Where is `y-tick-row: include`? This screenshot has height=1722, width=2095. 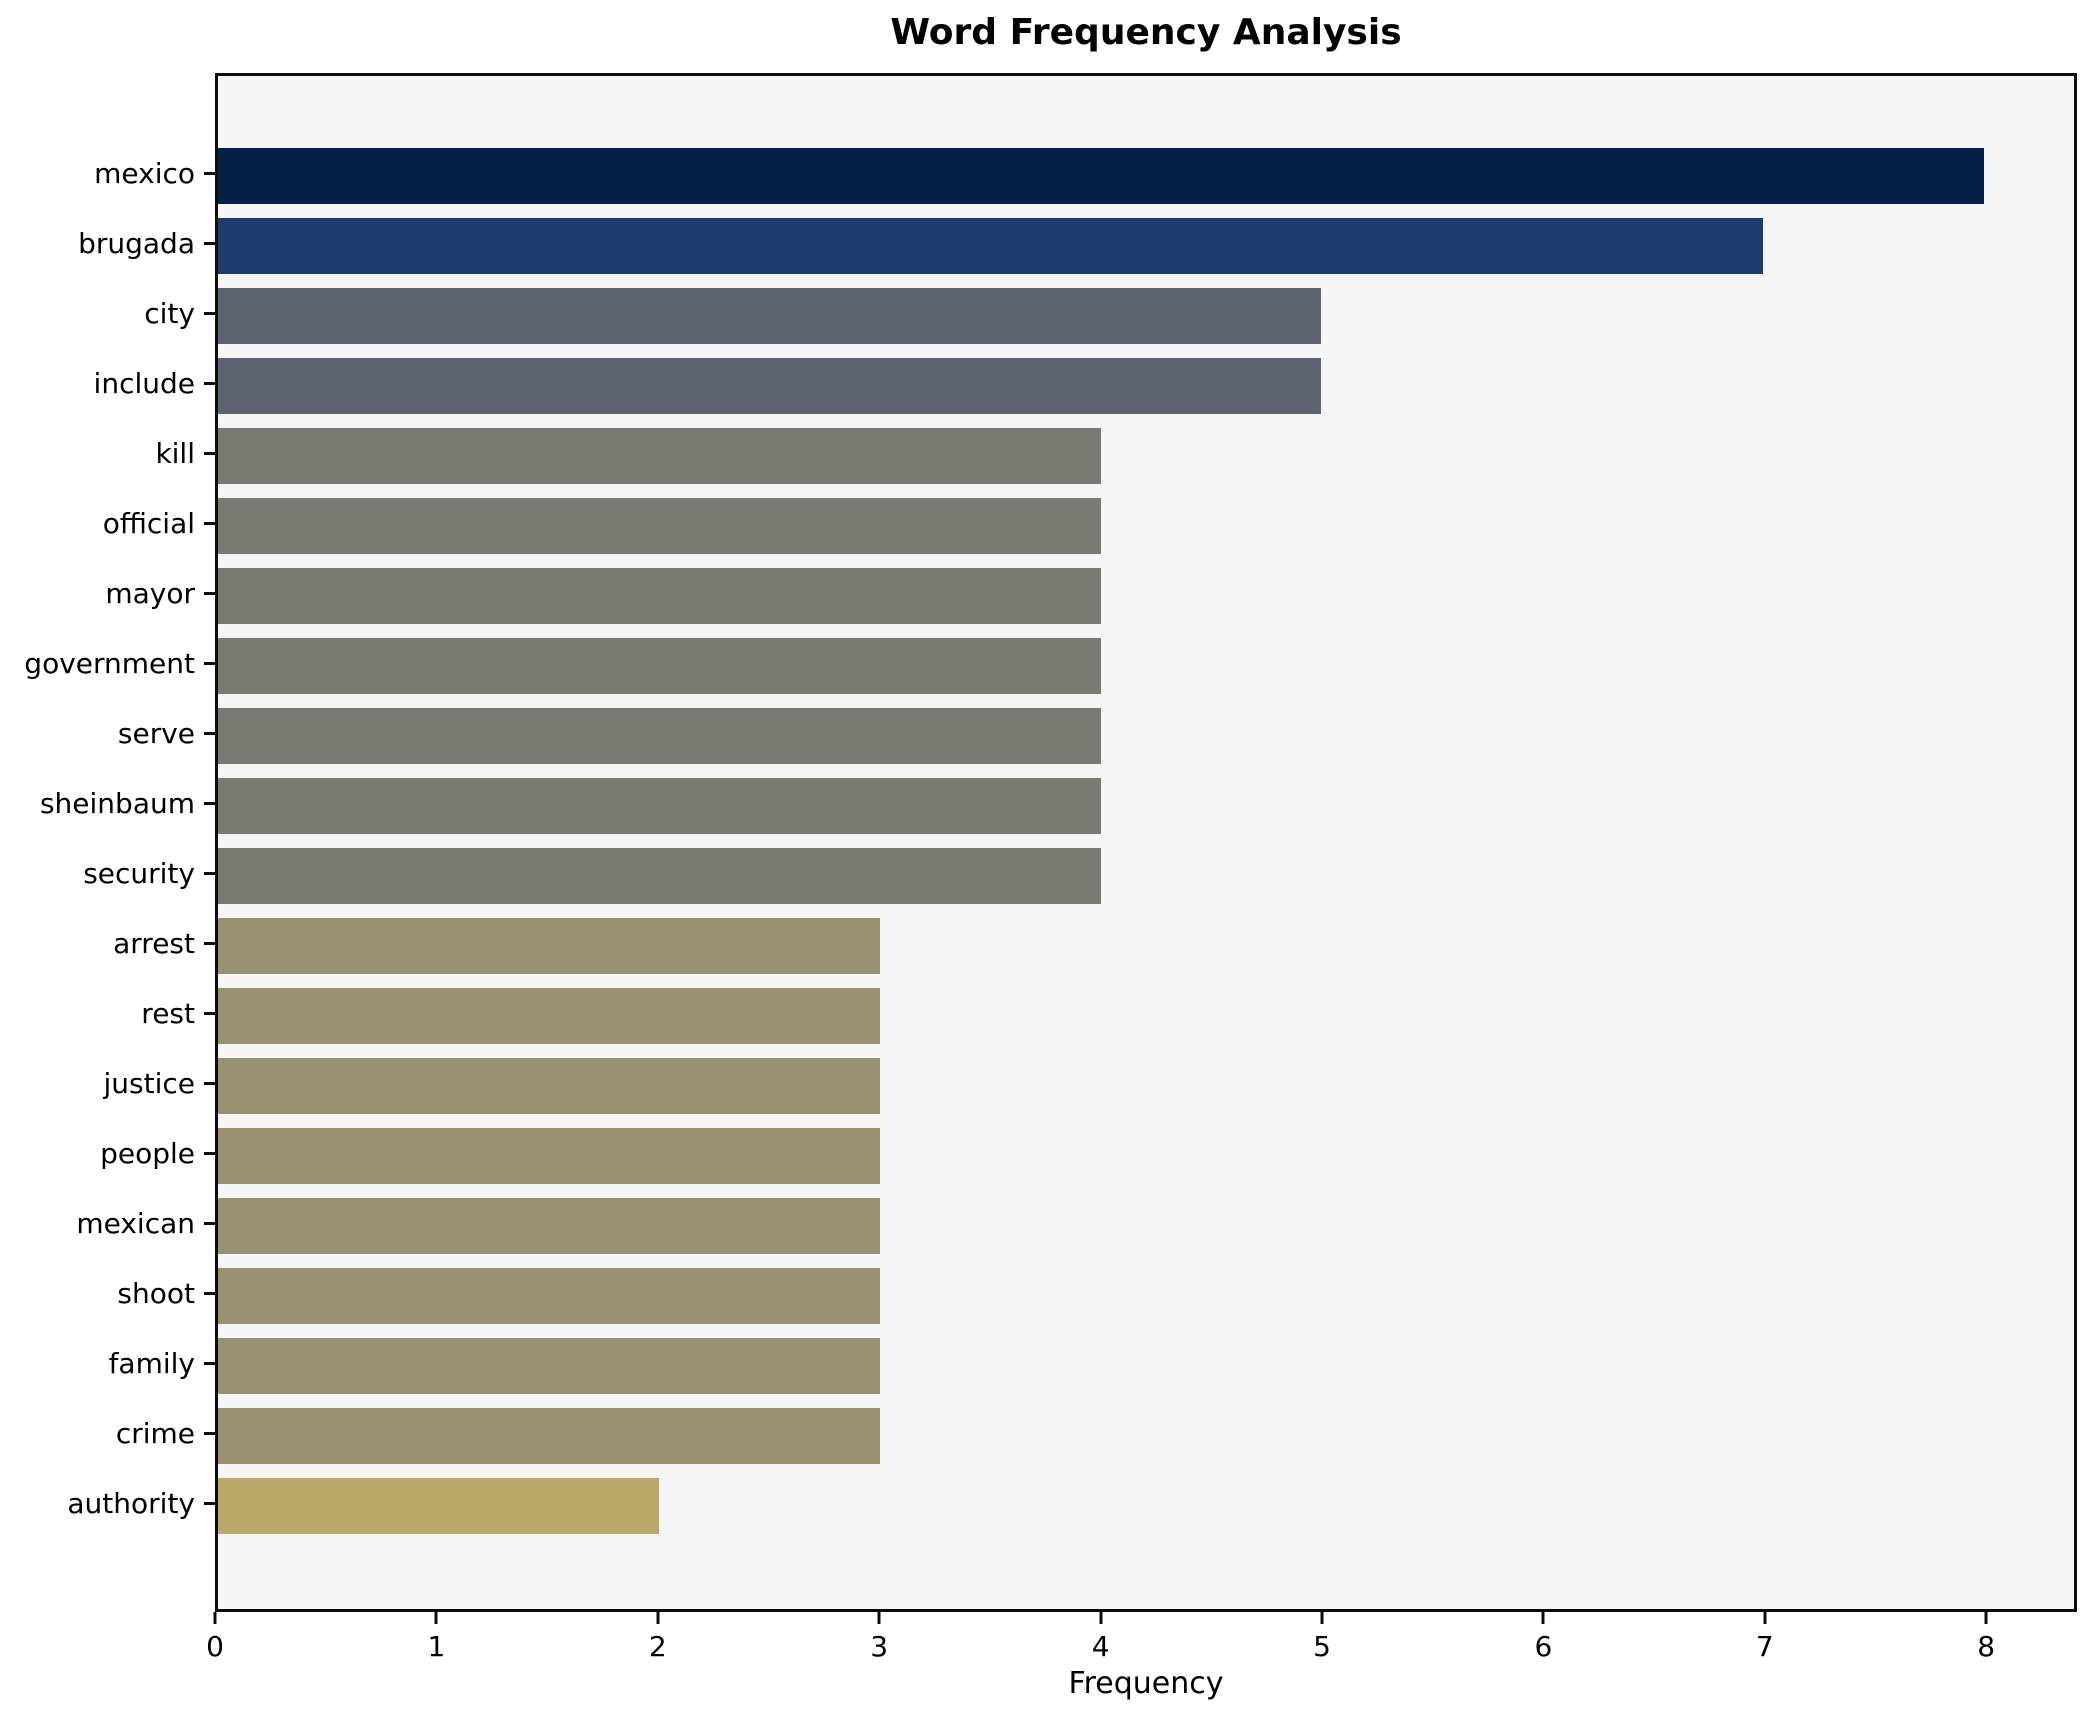 y-tick-row: include is located at coordinates (107, 383).